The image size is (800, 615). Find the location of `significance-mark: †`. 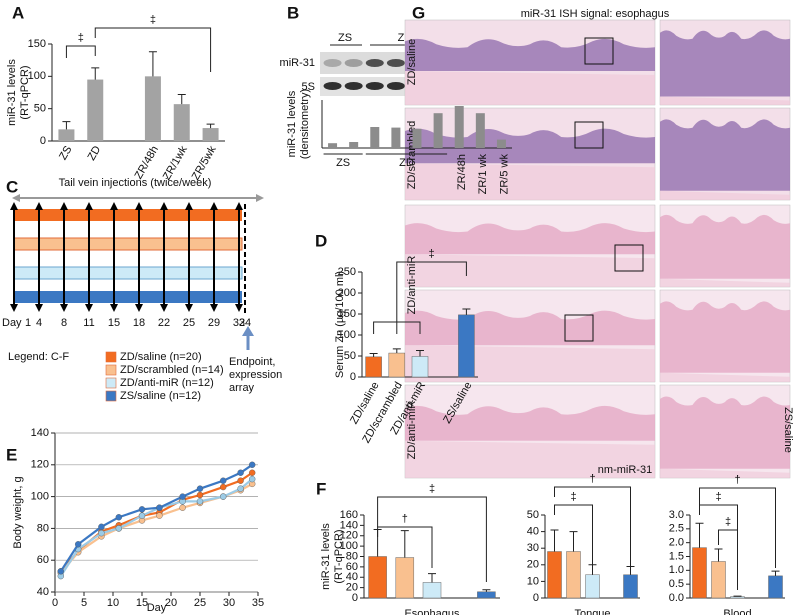

significance-mark: † is located at coordinates (405, 519).